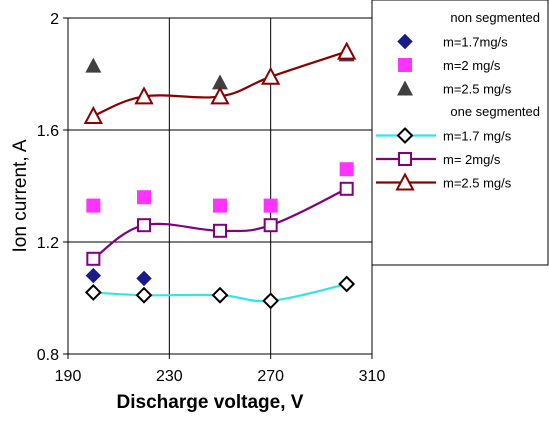 This screenshot has height=423, width=549. I want to click on legend-item: m=1.7 mg/s, so click(444, 135).